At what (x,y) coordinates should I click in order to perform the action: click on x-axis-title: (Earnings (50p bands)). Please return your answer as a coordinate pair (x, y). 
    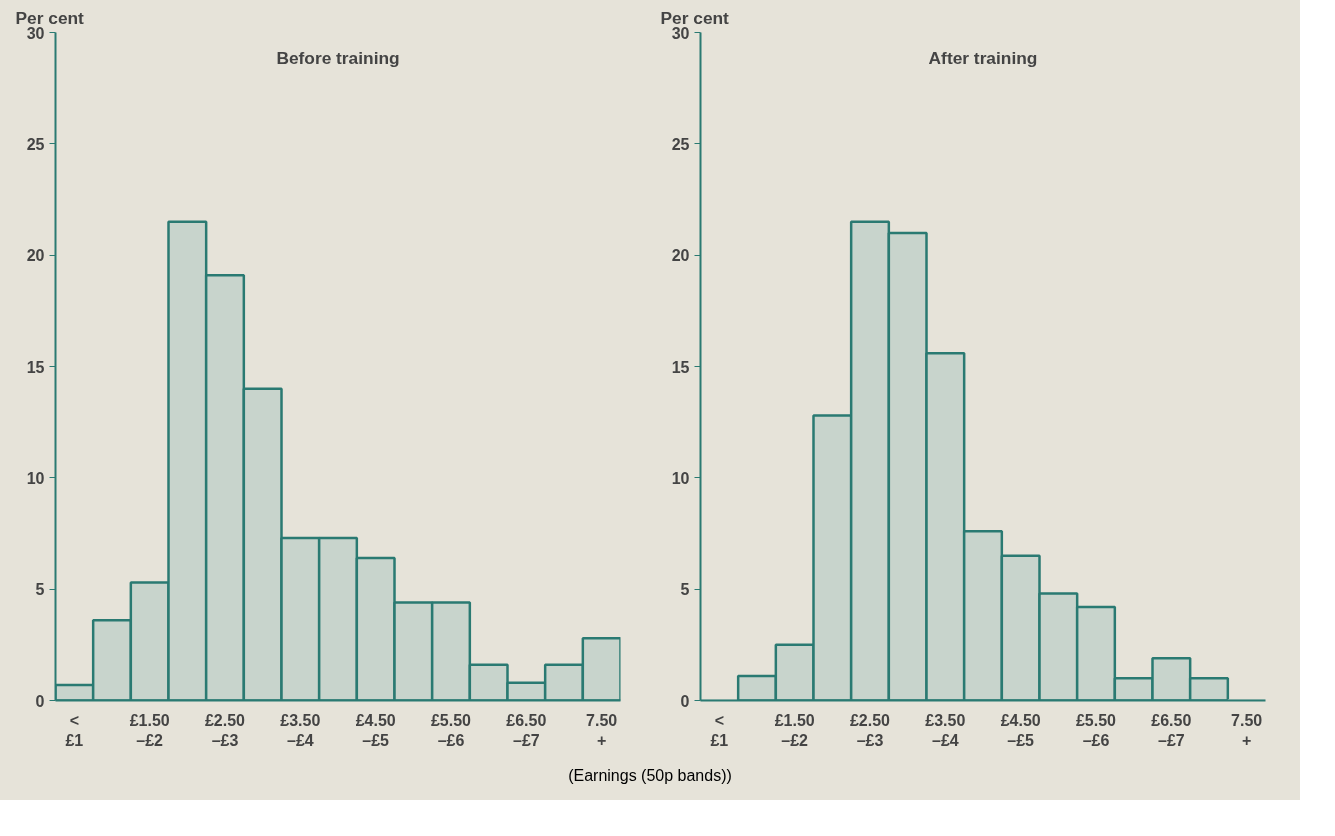
    Looking at the image, I should click on (650, 776).